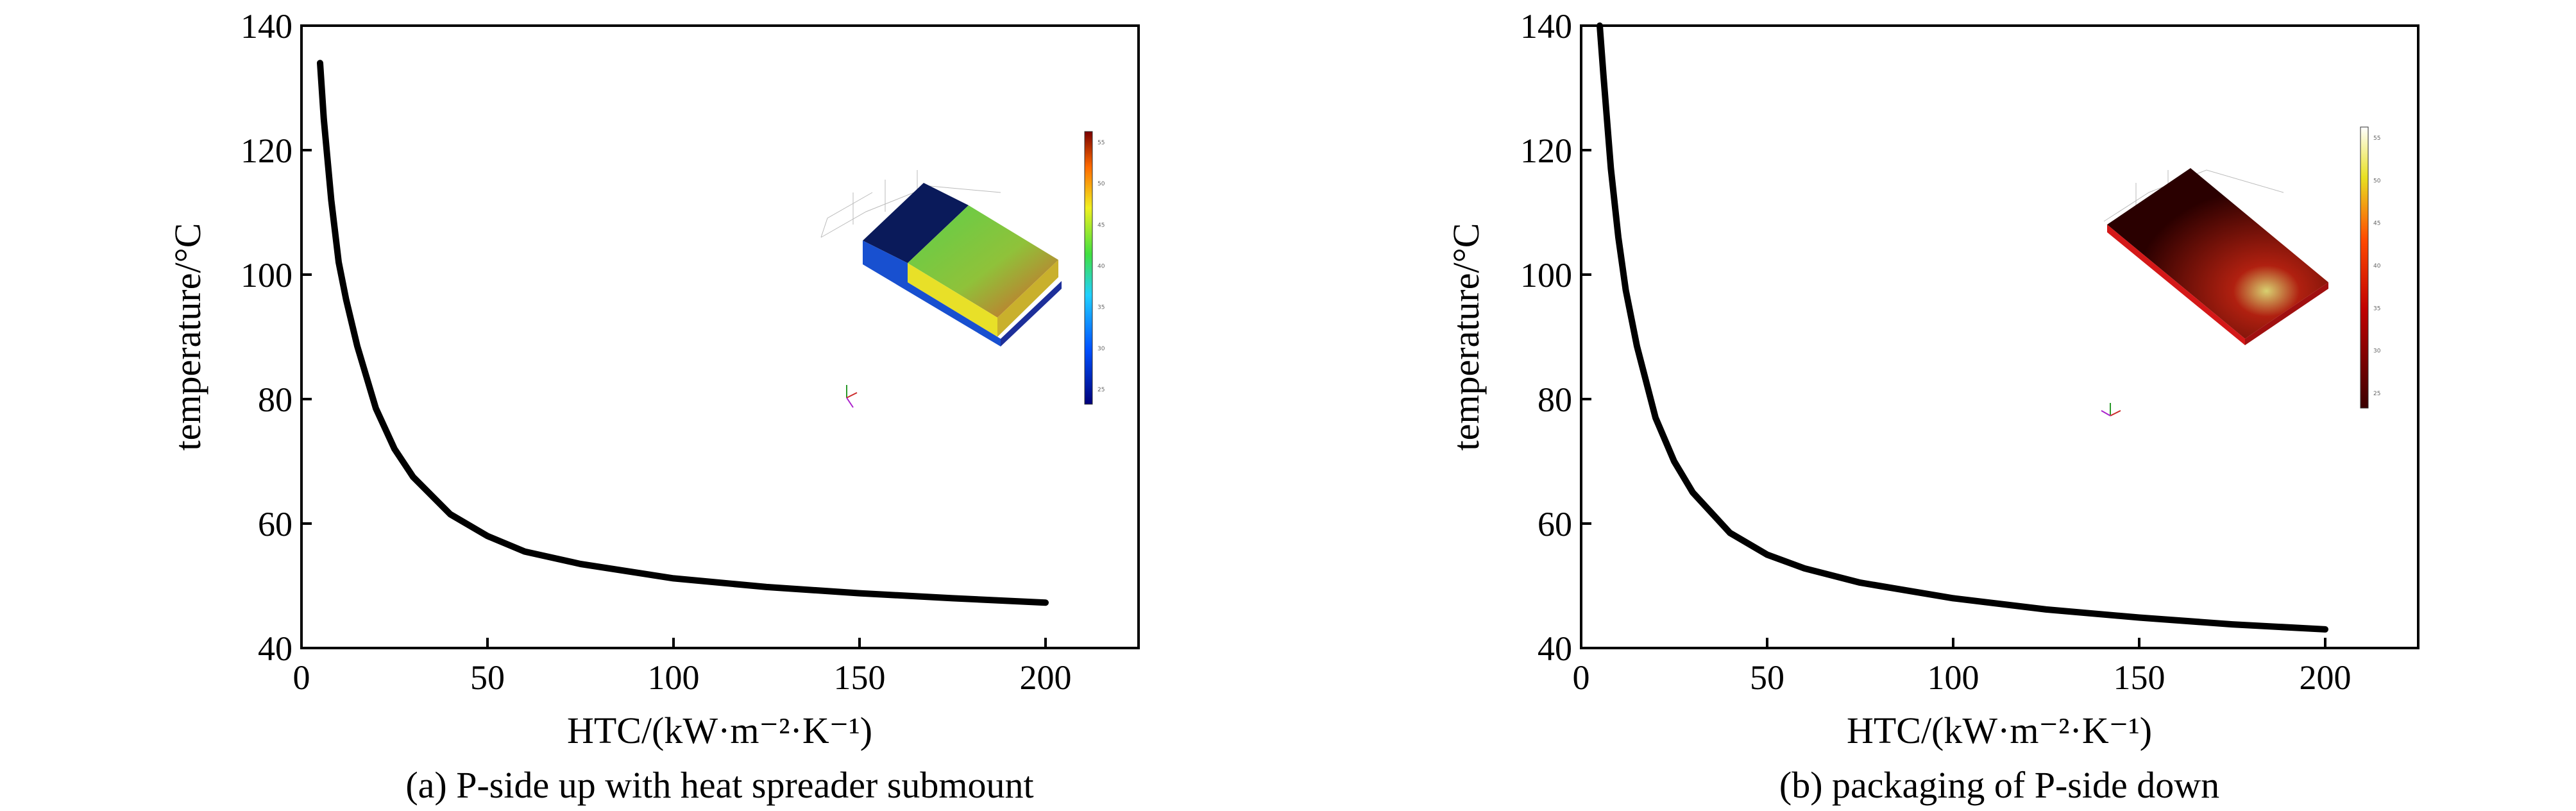 This screenshot has height=811, width=2576. I want to click on inset-dark-block, so click(916, 223).